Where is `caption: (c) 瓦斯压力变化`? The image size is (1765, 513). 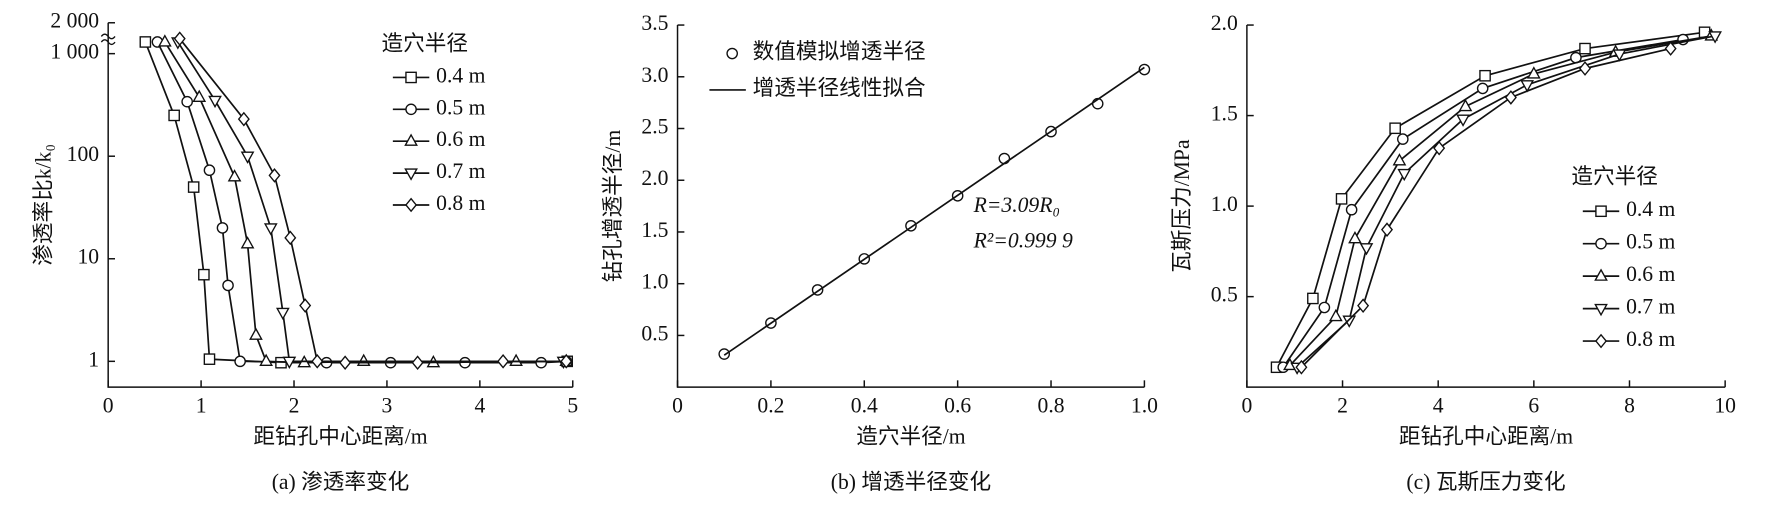
caption: (c) 瓦斯压力变化 is located at coordinates (1485, 482).